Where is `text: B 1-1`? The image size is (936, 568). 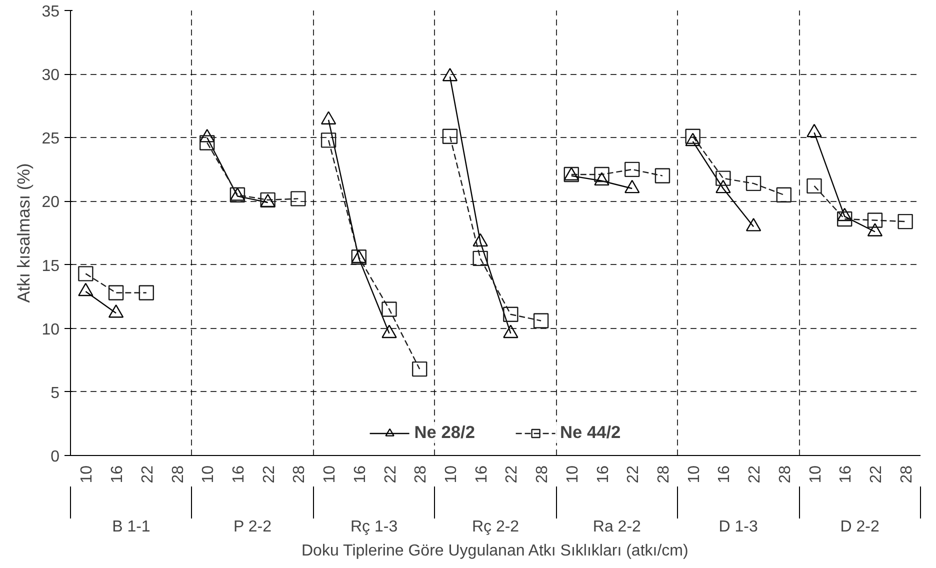 text: B 1-1 is located at coordinates (131, 527).